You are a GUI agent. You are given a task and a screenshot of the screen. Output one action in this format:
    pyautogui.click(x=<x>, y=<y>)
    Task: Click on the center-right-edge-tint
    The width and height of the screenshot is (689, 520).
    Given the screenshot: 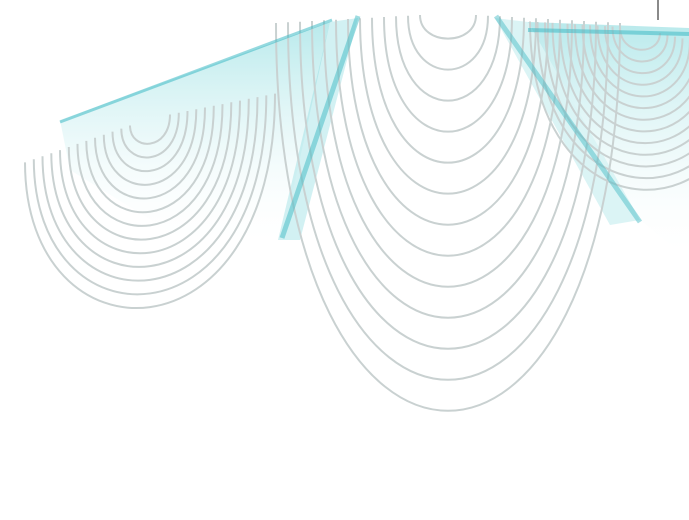 What is the action you would take?
    pyautogui.click(x=567, y=121)
    